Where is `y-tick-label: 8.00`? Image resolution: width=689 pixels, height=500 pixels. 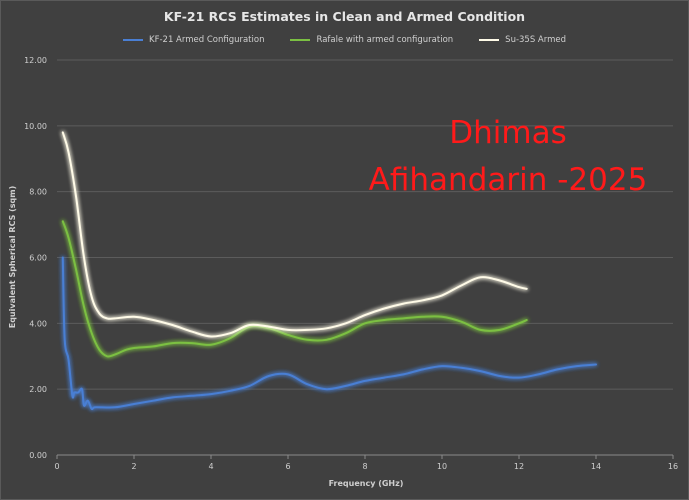 y-tick-label: 8.00 is located at coordinates (38, 192).